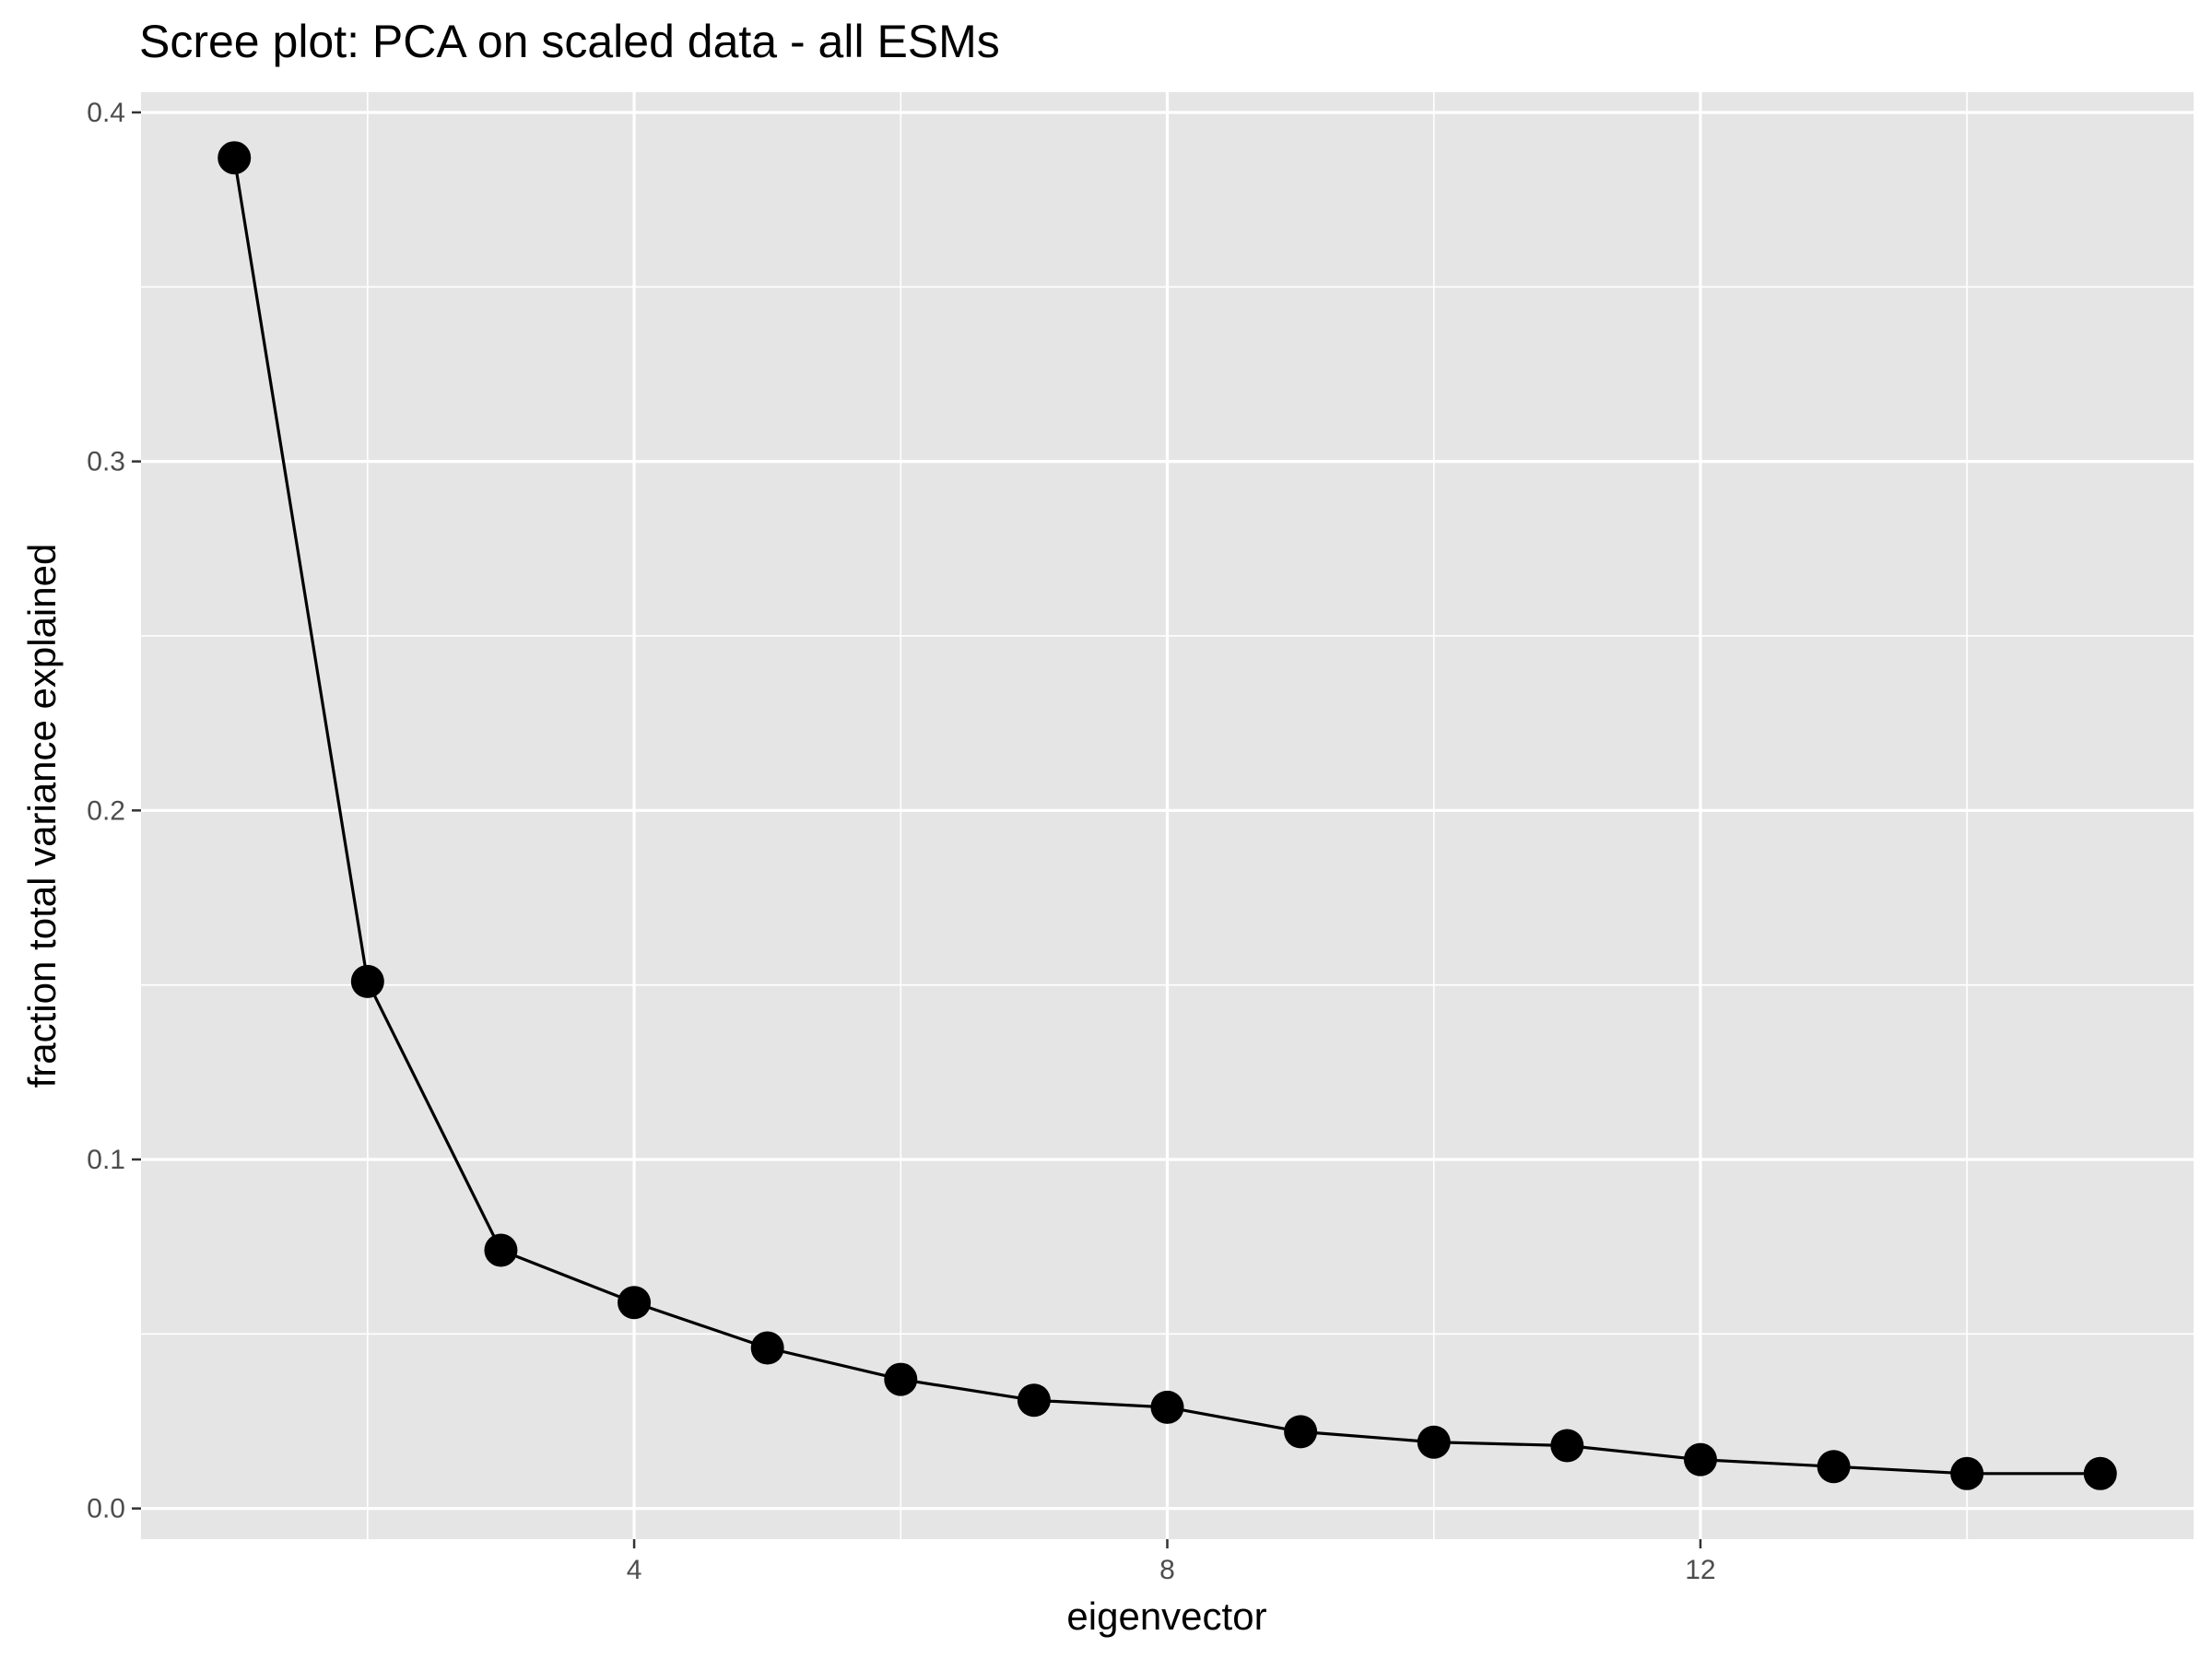 Image resolution: width=2212 pixels, height=1659 pixels. I want to click on y-tick-label: 0.4, so click(106, 113).